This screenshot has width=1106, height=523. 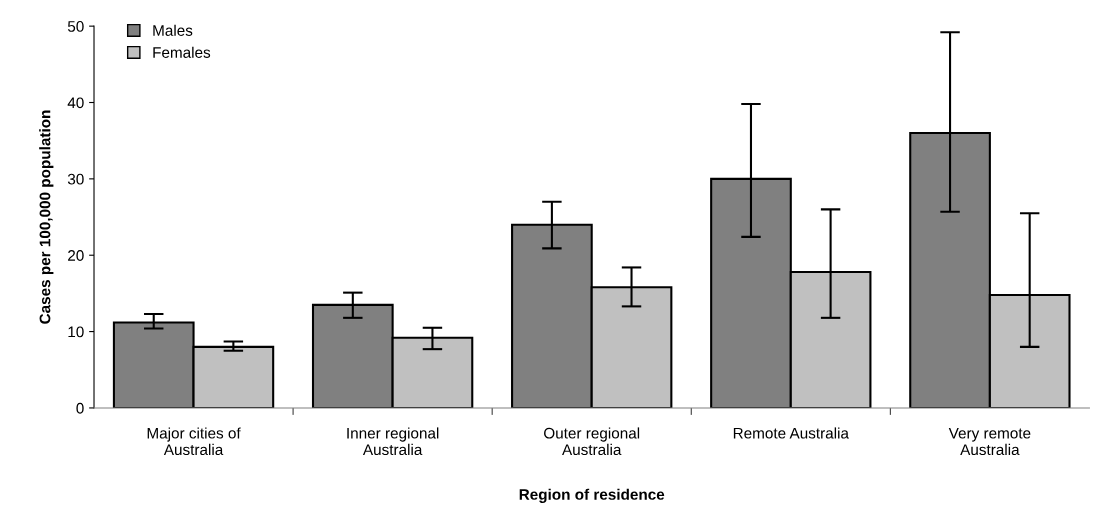 I want to click on y-tick-label: 10, so click(x=76, y=332).